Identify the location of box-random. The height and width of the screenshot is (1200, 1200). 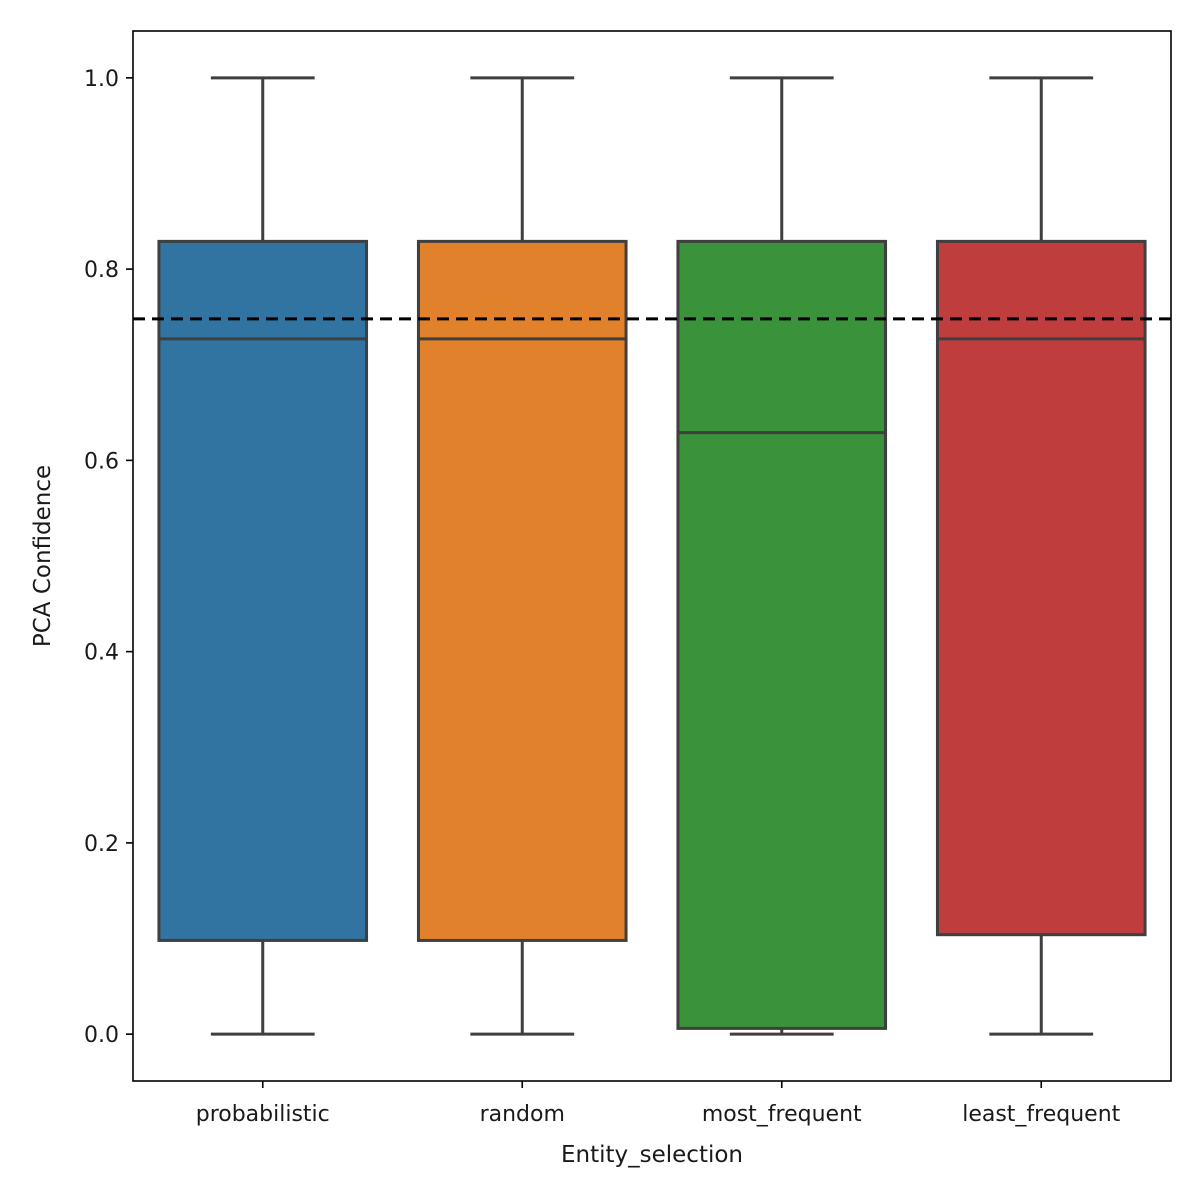
(522, 556).